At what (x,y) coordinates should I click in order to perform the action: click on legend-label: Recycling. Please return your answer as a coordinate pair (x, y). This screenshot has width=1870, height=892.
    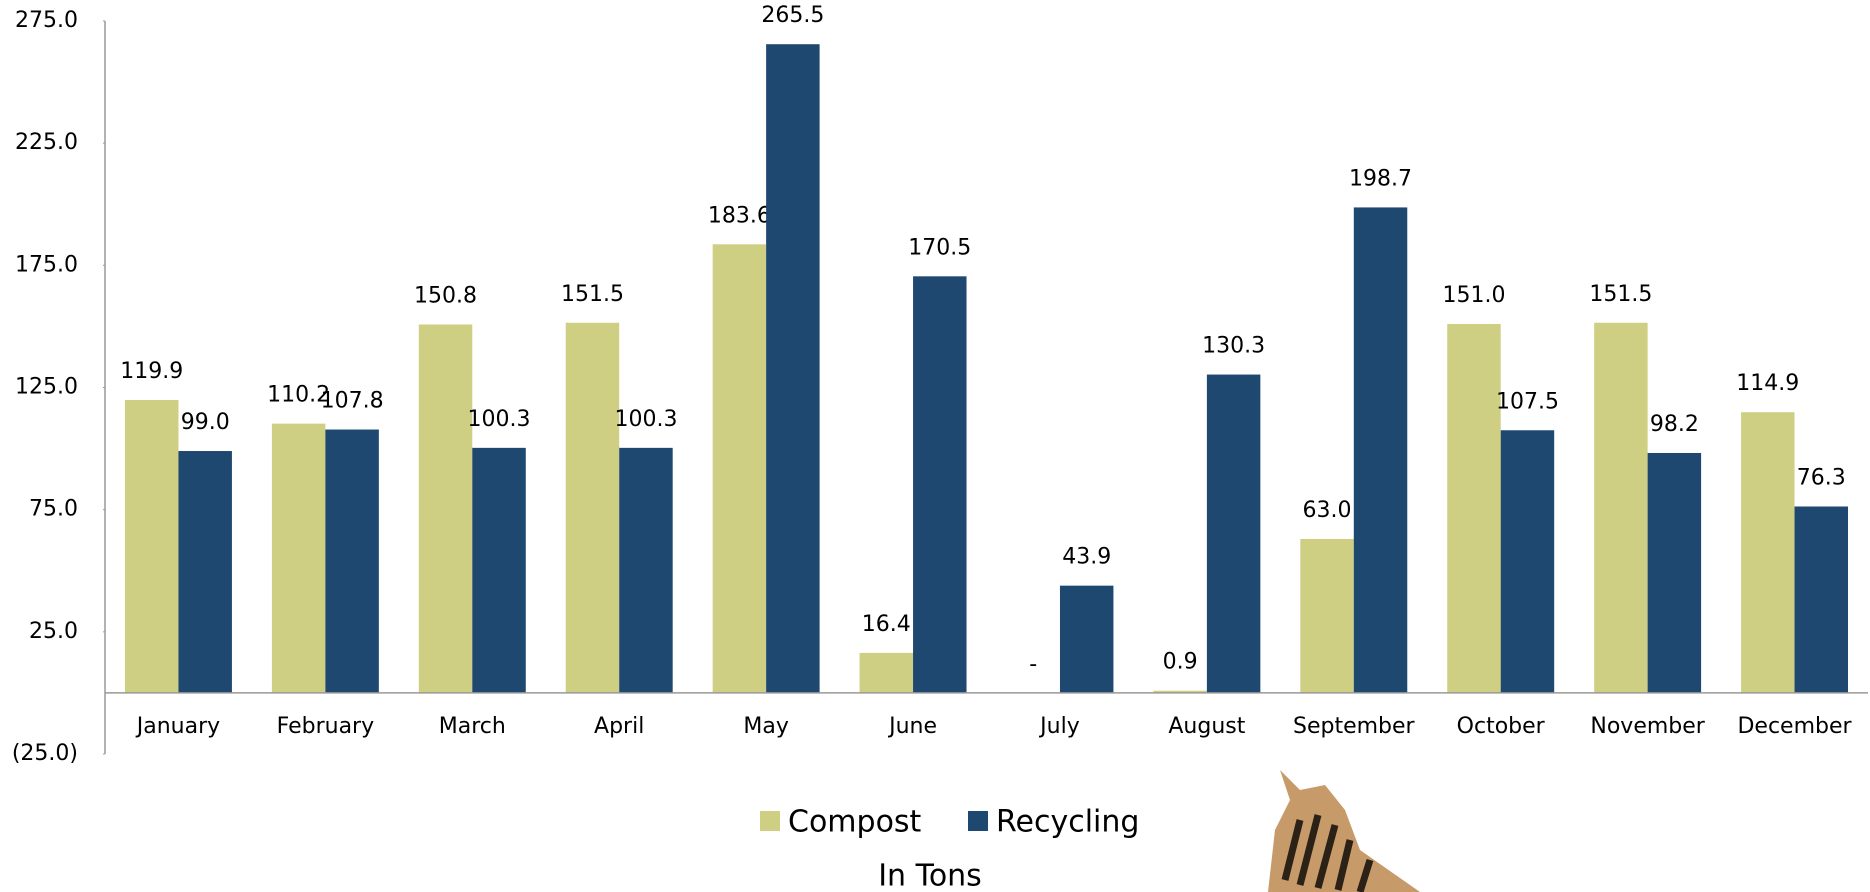
    Looking at the image, I should click on (1067, 822).